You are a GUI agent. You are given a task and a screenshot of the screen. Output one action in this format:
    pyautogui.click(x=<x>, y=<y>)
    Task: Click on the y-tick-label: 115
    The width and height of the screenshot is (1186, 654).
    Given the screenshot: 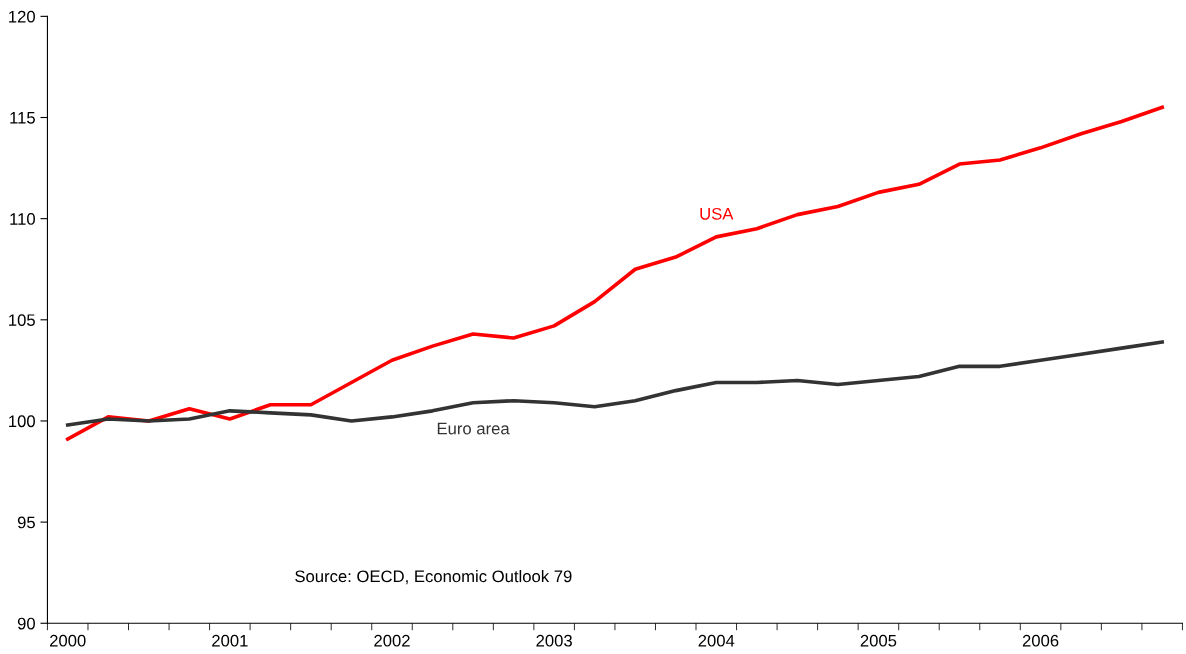 What is the action you would take?
    pyautogui.click(x=22, y=118)
    